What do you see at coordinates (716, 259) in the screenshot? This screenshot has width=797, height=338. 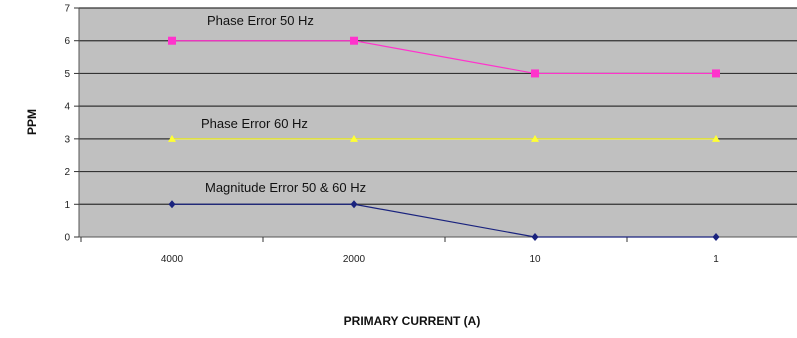 I see `x-tick-label: 1` at bounding box center [716, 259].